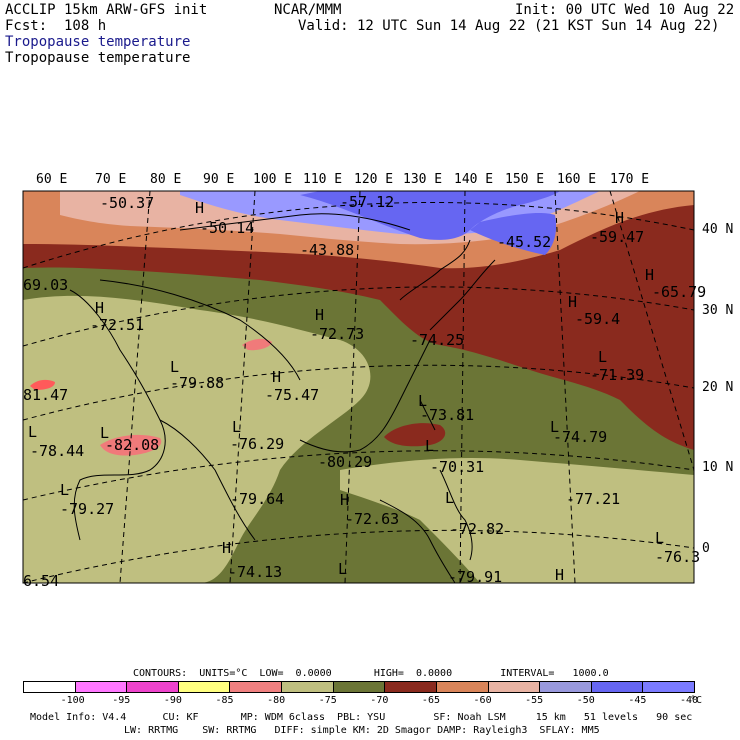  What do you see at coordinates (257, 499) in the screenshot?
I see `extremum-value: -79.64` at bounding box center [257, 499].